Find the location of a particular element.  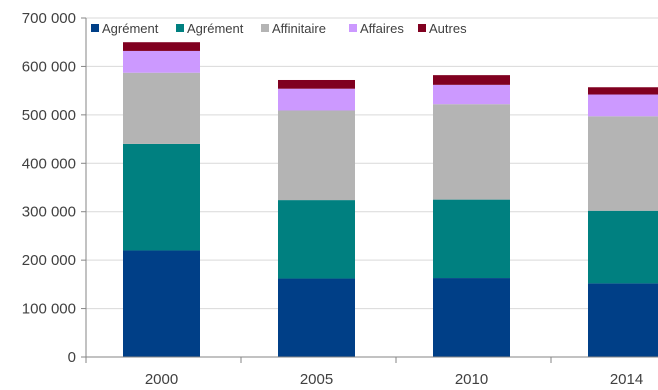

y-tick-label: 400 000 is located at coordinates (49, 163).